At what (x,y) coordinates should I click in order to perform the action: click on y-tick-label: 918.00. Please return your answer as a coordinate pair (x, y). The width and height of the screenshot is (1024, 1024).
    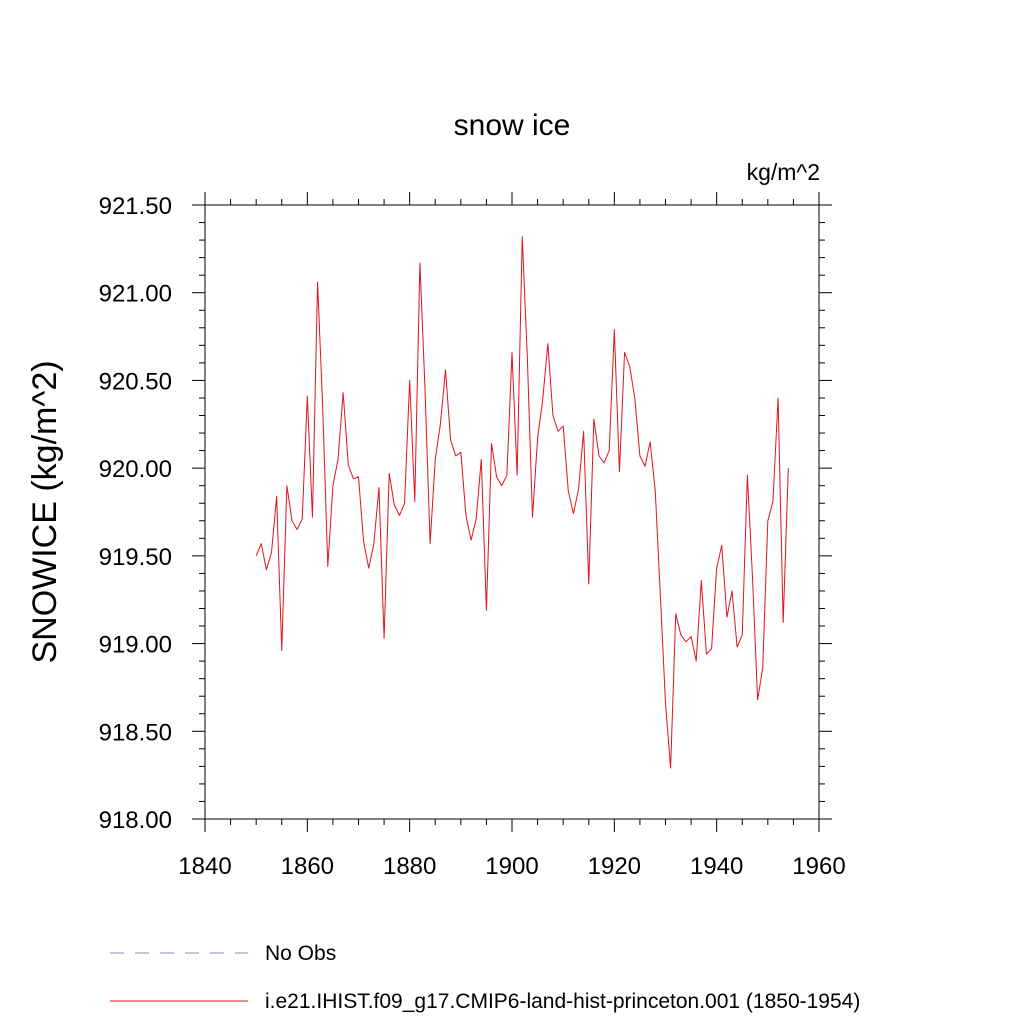
    Looking at the image, I should click on (135, 820).